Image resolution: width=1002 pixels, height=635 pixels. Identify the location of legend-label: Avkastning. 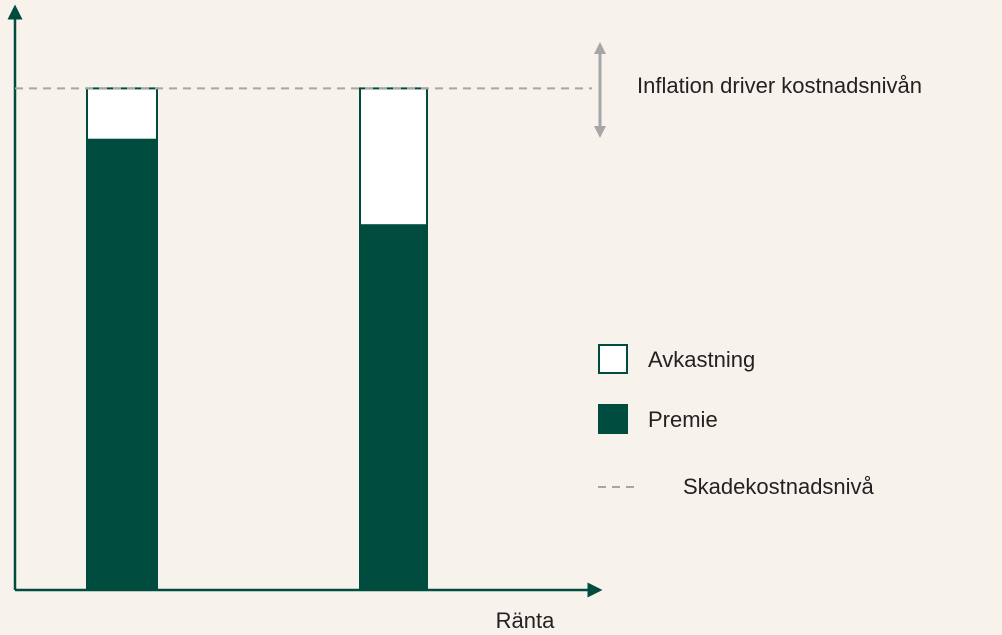
(701, 359).